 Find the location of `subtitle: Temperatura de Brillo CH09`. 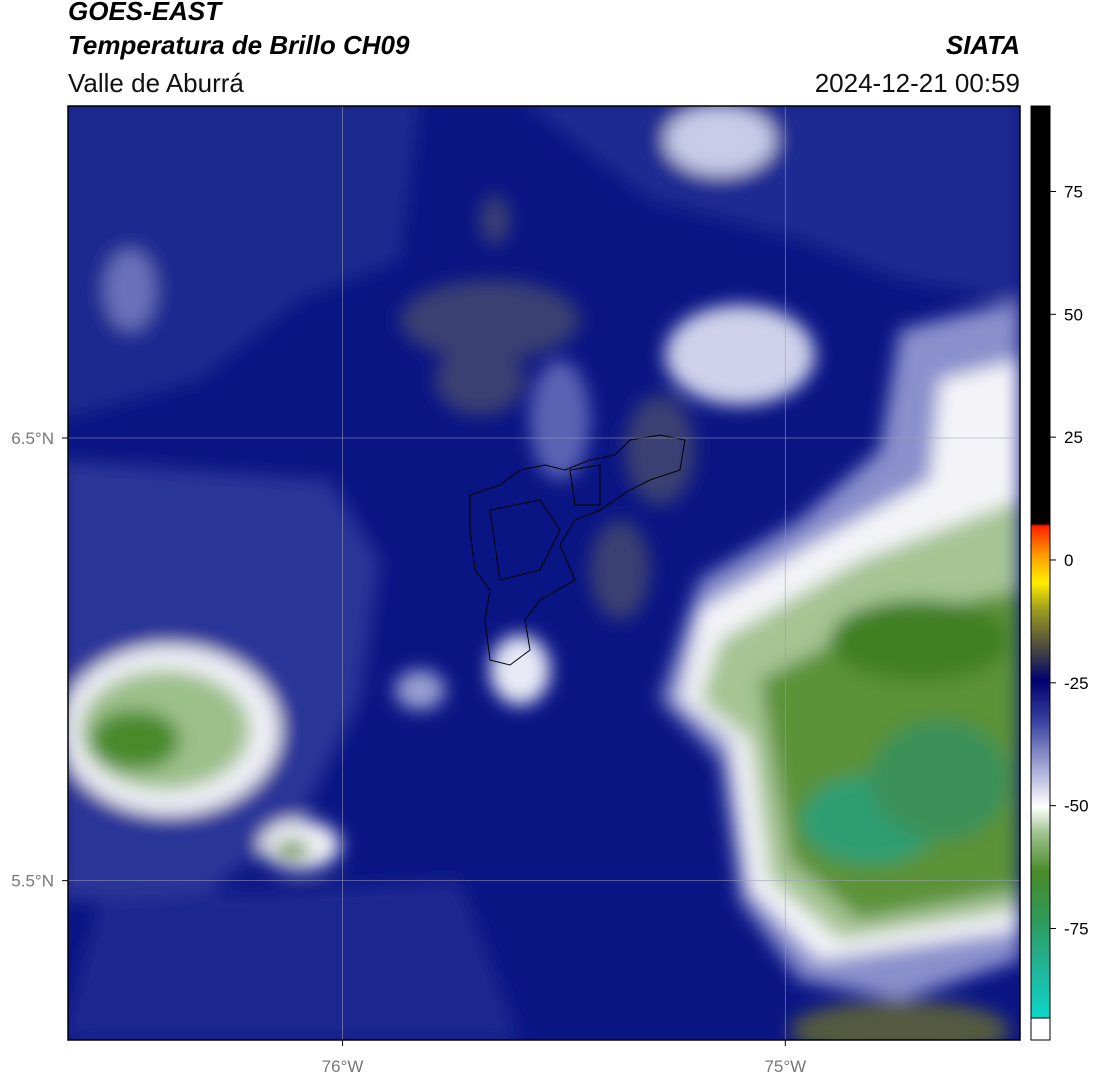

subtitle: Temperatura de Brillo CH09 is located at coordinates (239, 45).